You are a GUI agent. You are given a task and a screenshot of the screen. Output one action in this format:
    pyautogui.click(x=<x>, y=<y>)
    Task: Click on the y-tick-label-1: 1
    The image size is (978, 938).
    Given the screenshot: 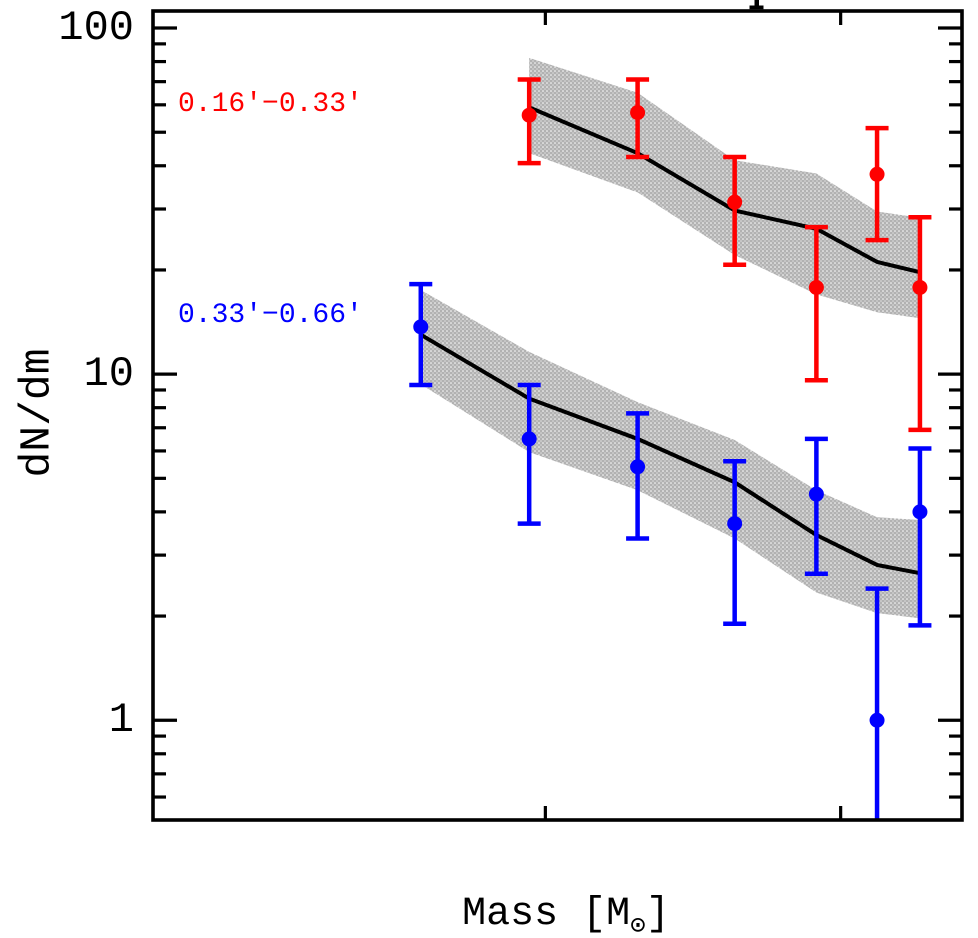 What is the action you would take?
    pyautogui.click(x=121, y=720)
    